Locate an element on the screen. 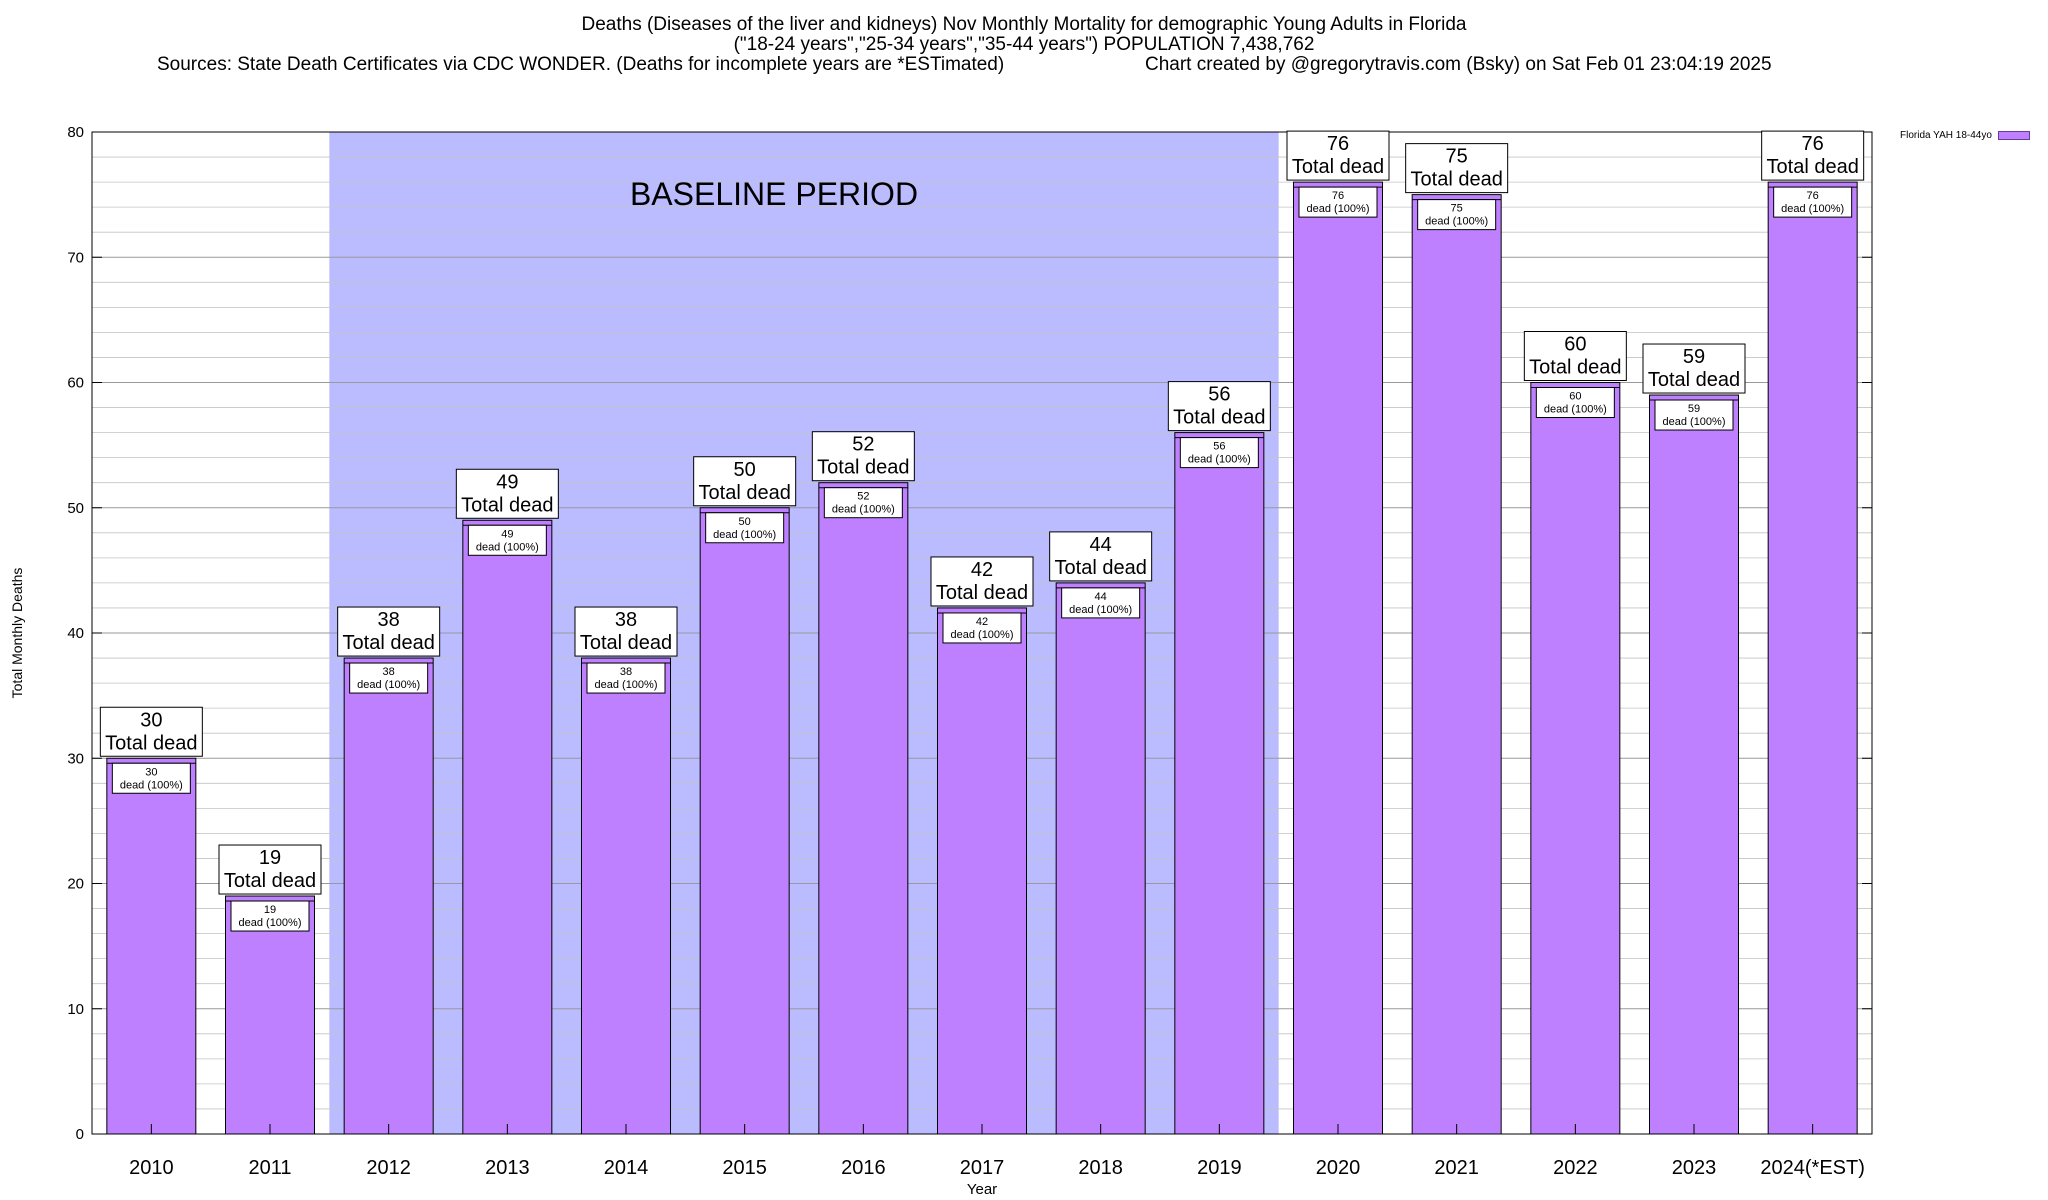 Image resolution: width=2048 pixels, height=1200 pixels. x-tick-label: 2023 is located at coordinates (1694, 1168).